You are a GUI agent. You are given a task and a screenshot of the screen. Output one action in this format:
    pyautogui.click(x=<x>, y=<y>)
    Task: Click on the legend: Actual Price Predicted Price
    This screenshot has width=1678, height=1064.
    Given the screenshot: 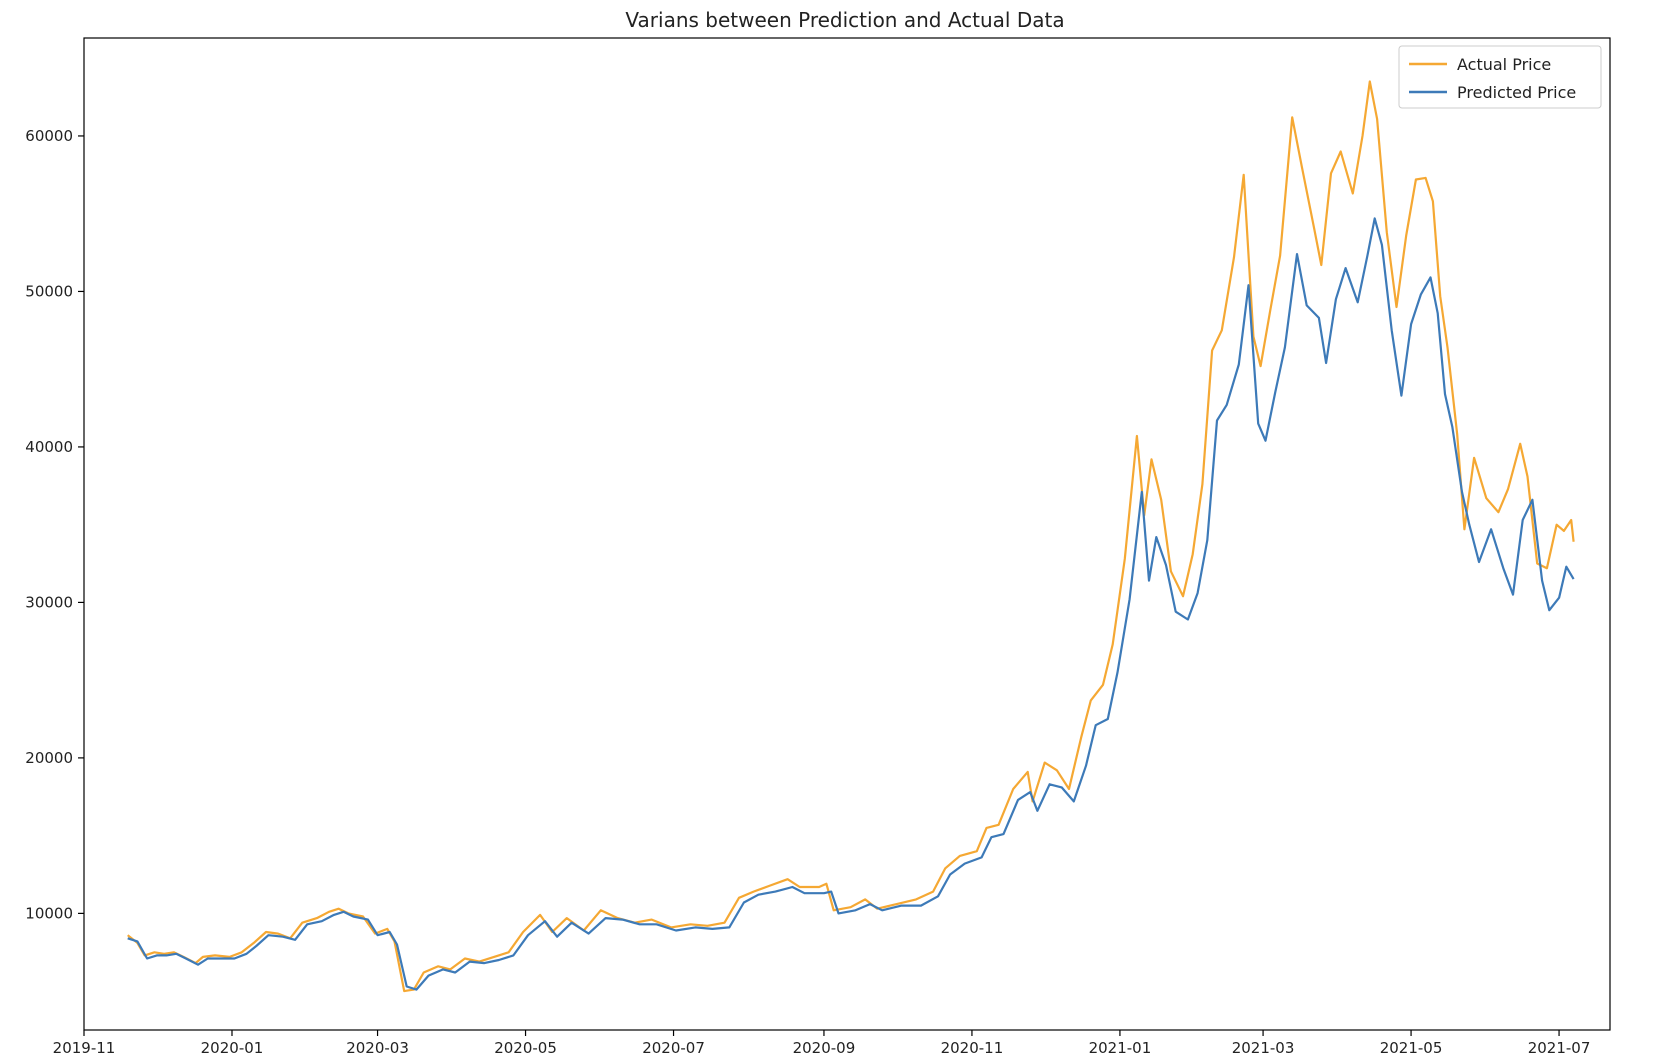 What is the action you would take?
    pyautogui.click(x=1500, y=77)
    